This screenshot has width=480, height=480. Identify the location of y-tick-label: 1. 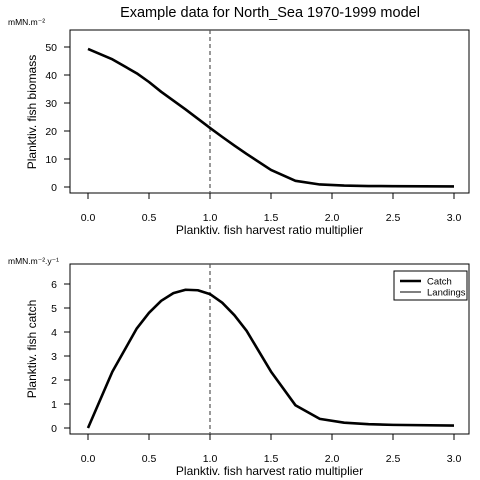
(54, 405).